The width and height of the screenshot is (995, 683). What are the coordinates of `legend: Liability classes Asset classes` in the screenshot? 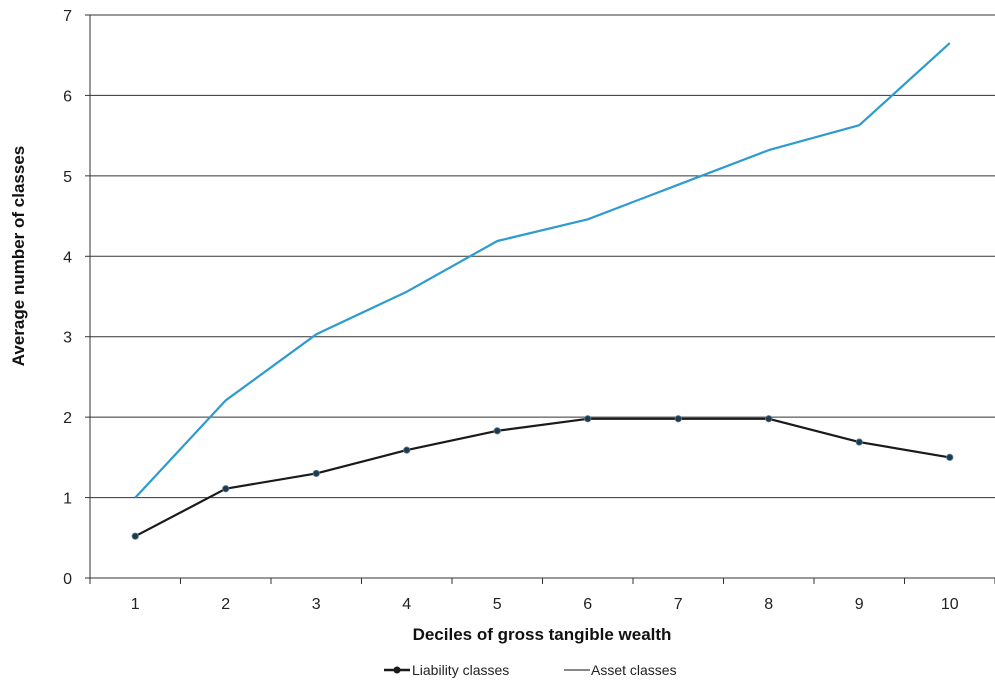 It's located at (530, 670).